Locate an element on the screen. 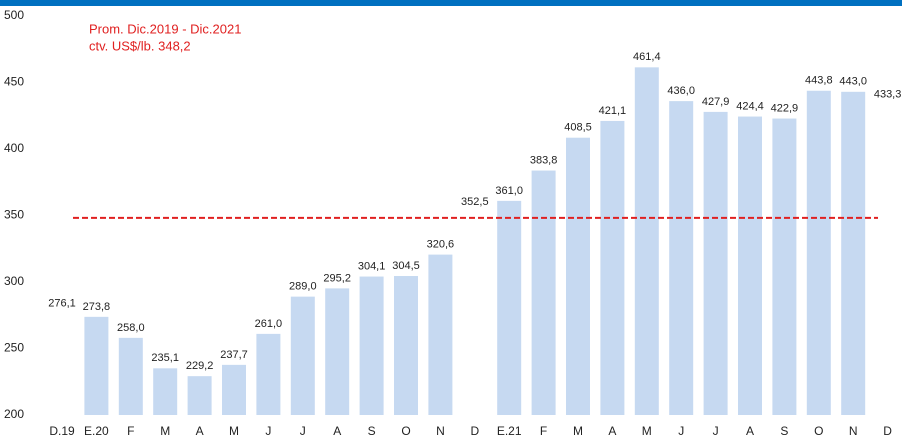  y-tick-label: 350 is located at coordinates (14, 215).